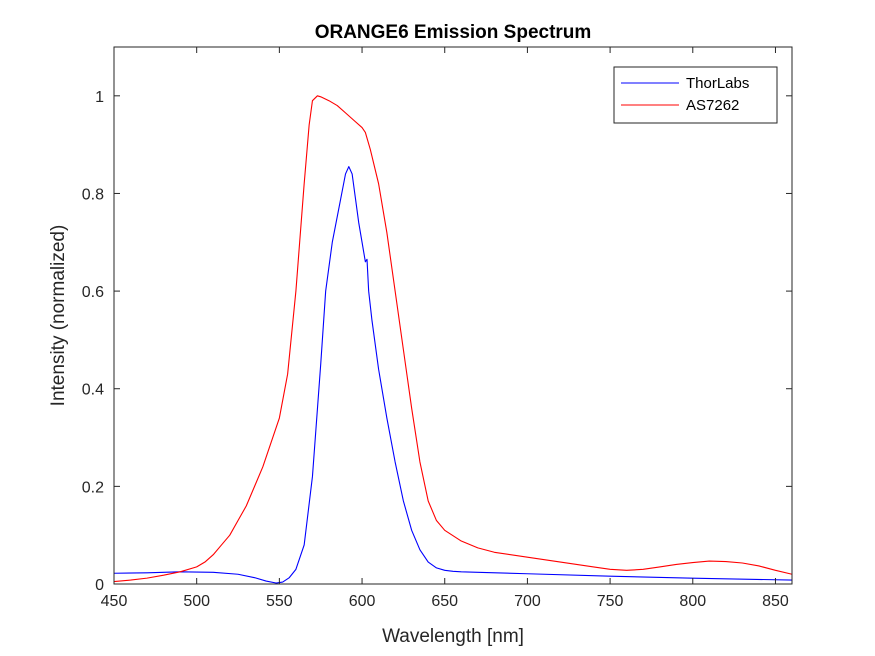  Describe the element at coordinates (712, 105) in the screenshot. I see `legend-label-as7262: AS7262` at that location.